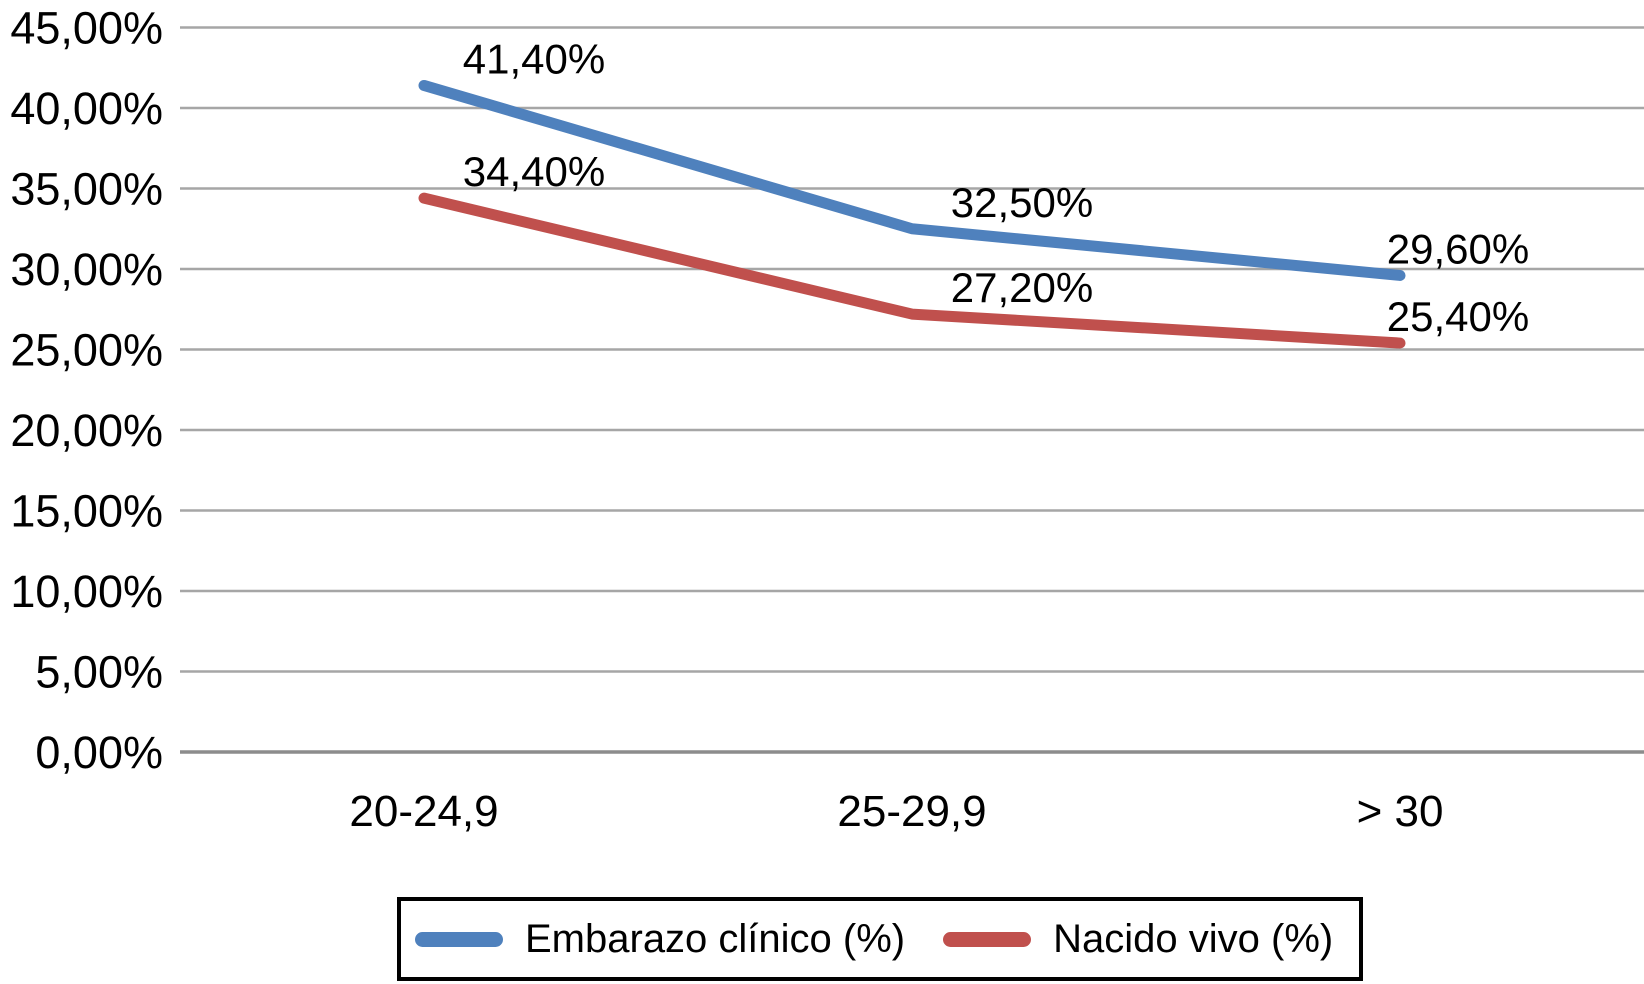 The image size is (1644, 984). Describe the element at coordinates (86, 269) in the screenshot. I see `y-axis-tick-label: 30,00%` at that location.